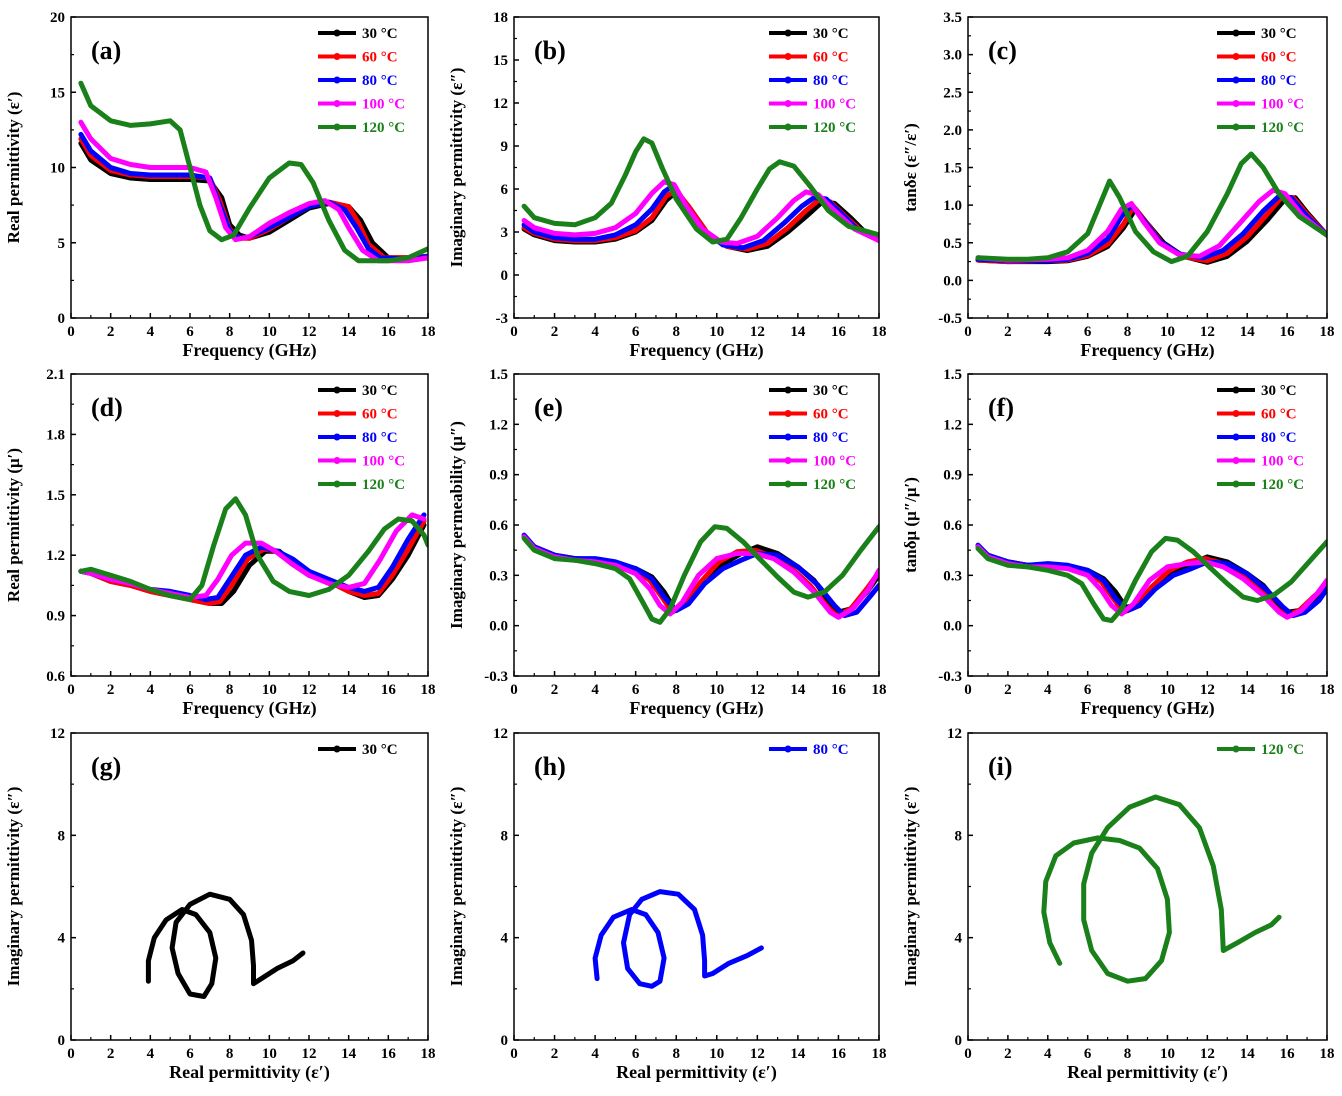  What do you see at coordinates (107, 407) in the screenshot?
I see `panel-label: (d)` at bounding box center [107, 407].